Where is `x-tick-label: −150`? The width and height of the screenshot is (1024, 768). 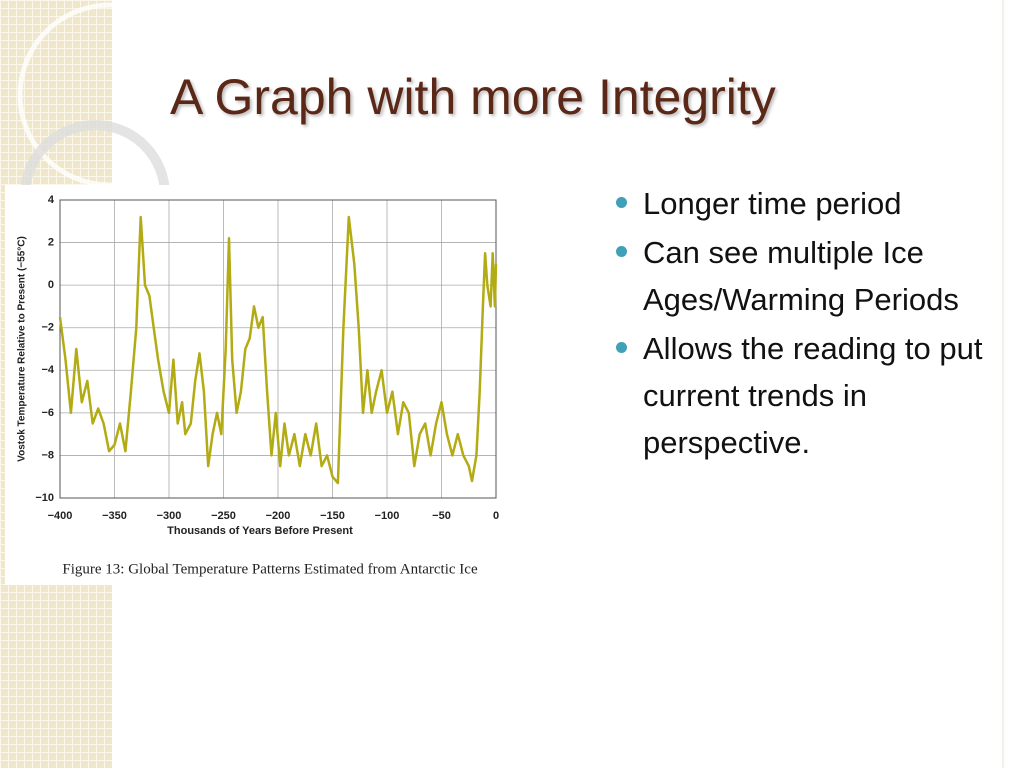 x-tick-label: −150 is located at coordinates (332, 516).